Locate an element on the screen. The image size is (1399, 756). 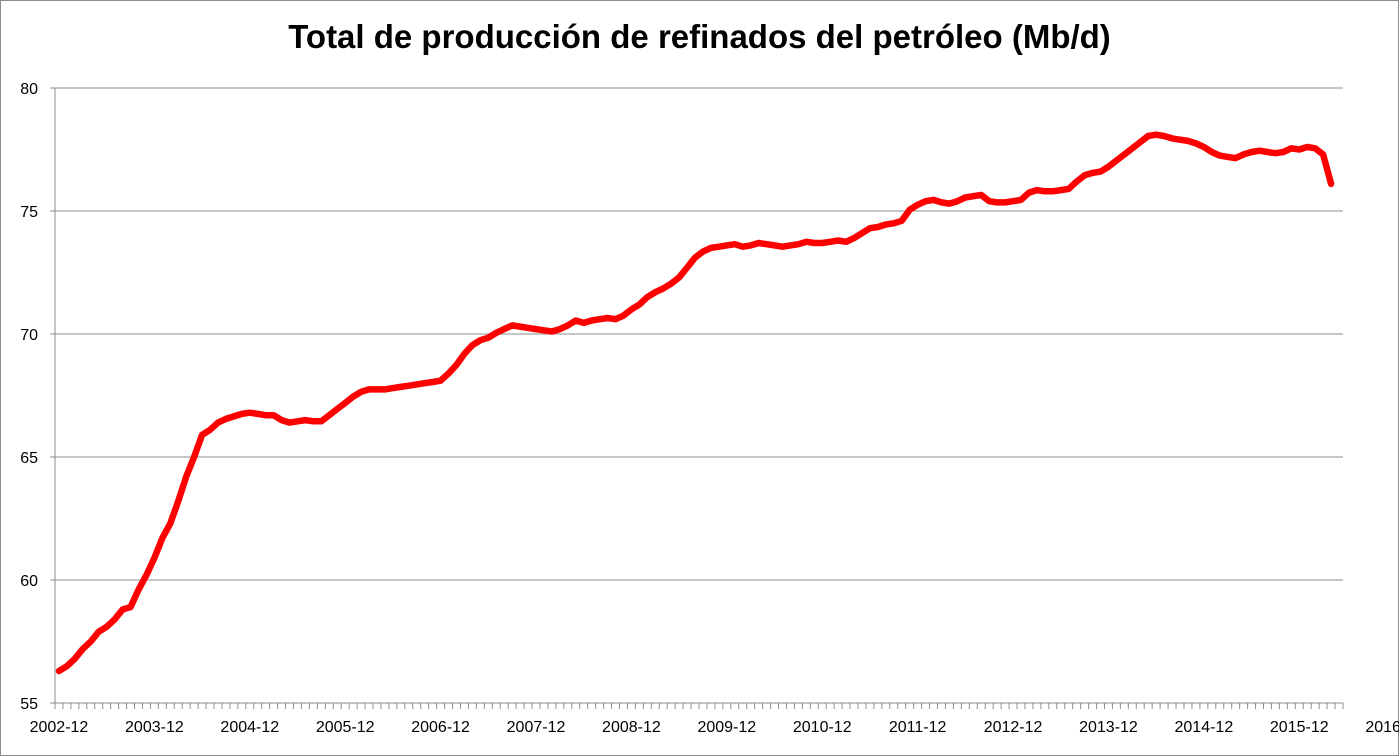
y-tick-label: 75 is located at coordinates (29, 212).